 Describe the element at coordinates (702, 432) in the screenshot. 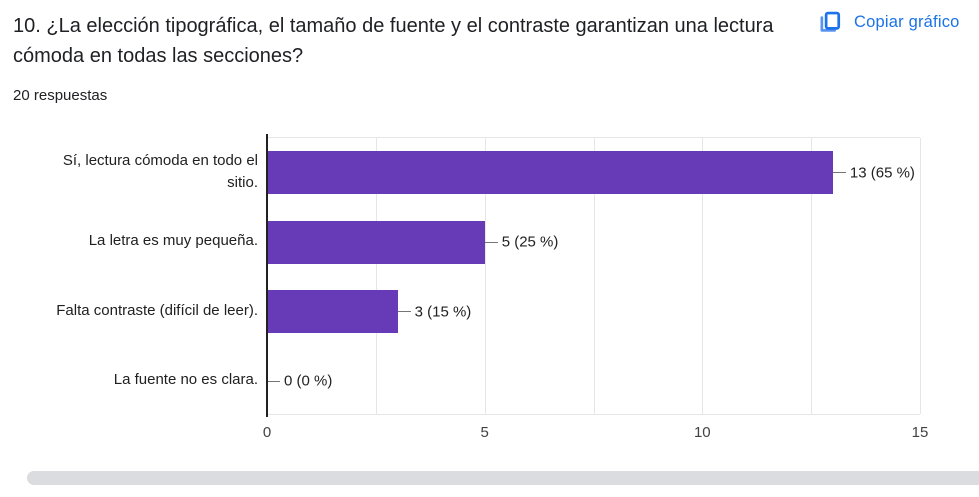

I see `x-tick-label: 10` at that location.